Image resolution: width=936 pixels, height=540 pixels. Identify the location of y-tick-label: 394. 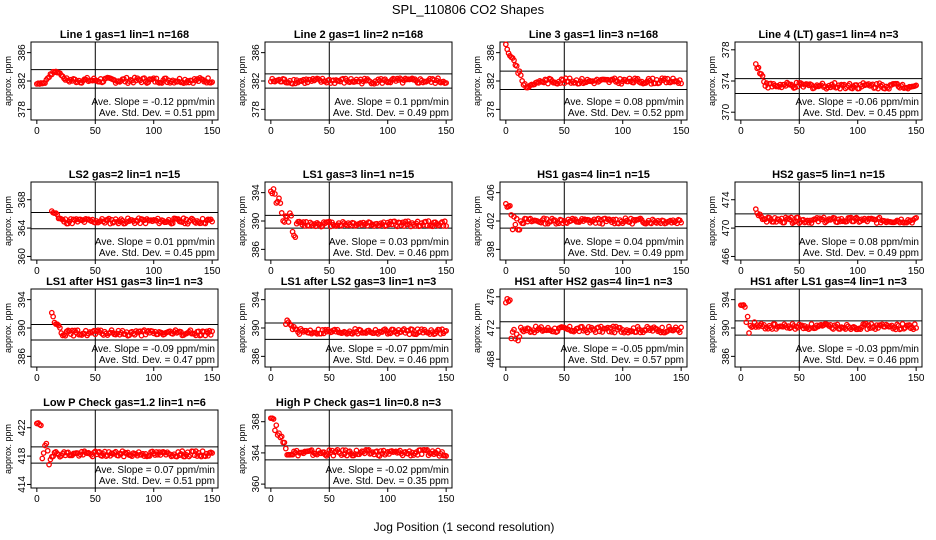
(256, 192).